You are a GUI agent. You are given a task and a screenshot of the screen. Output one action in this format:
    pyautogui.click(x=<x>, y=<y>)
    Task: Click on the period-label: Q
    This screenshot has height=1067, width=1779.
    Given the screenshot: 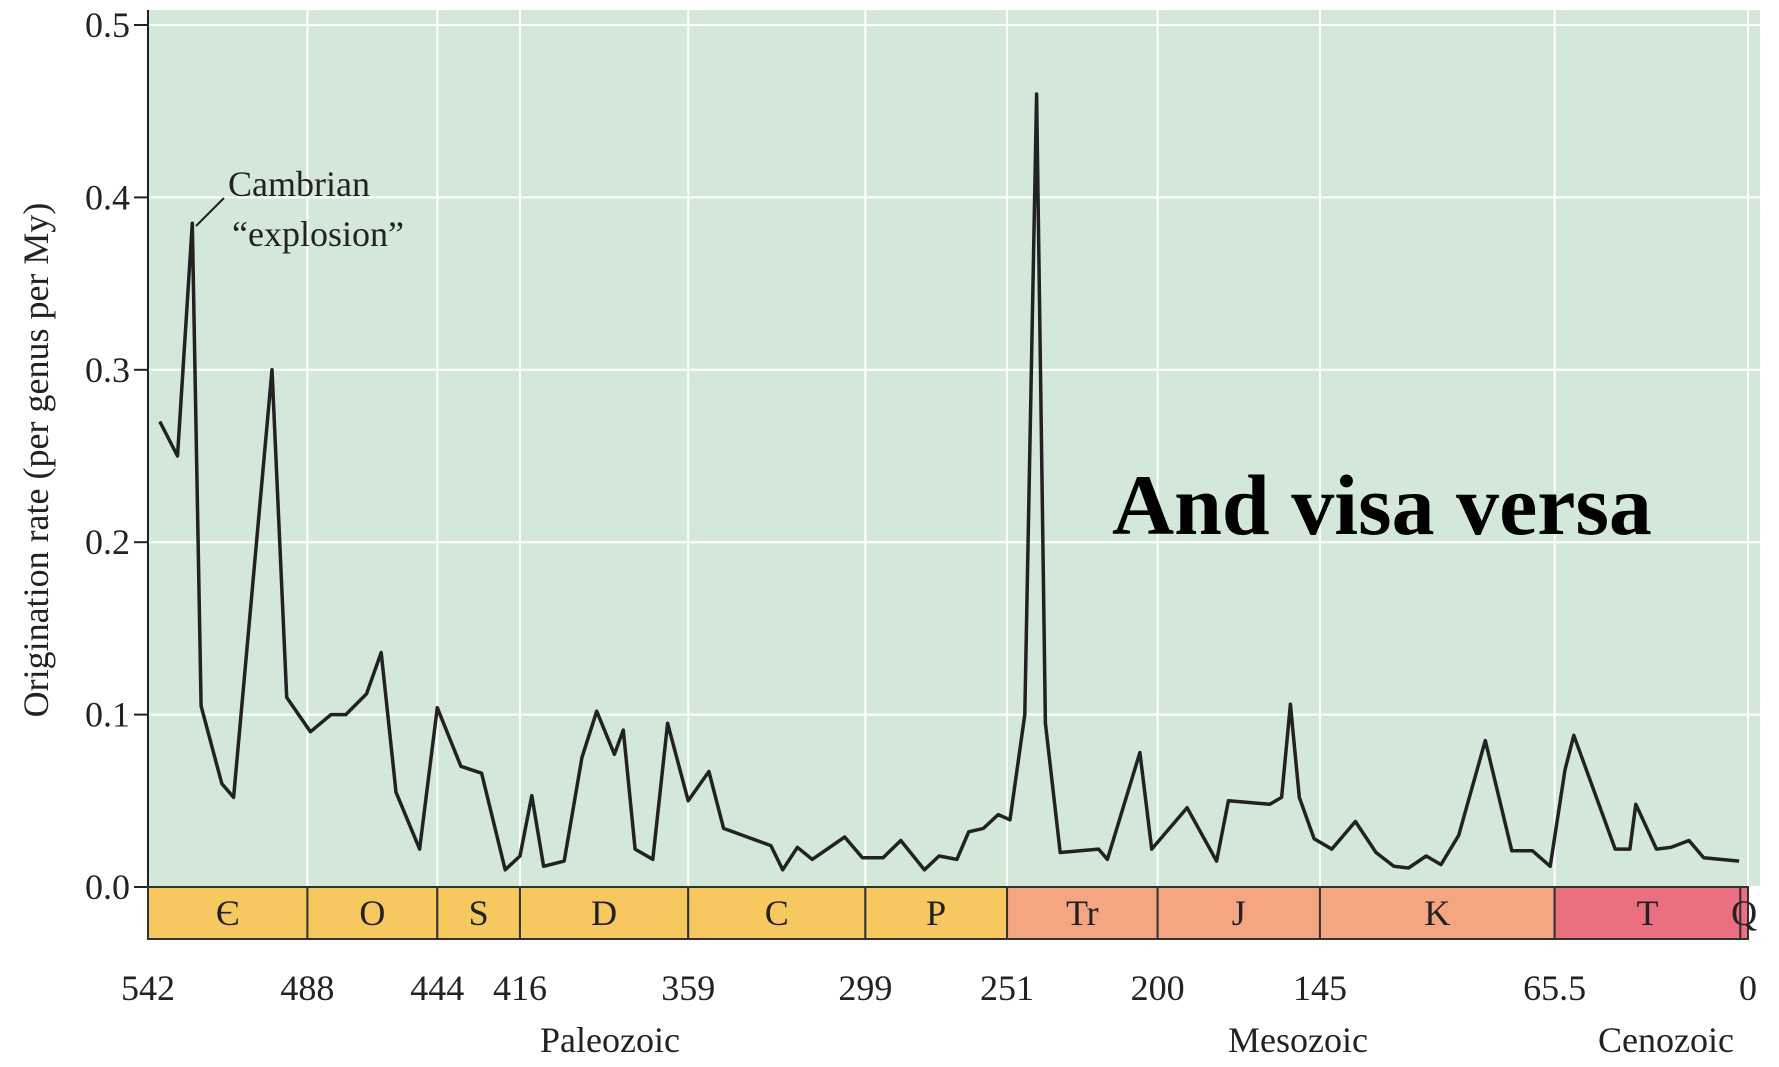 What is the action you would take?
    pyautogui.click(x=1744, y=913)
    